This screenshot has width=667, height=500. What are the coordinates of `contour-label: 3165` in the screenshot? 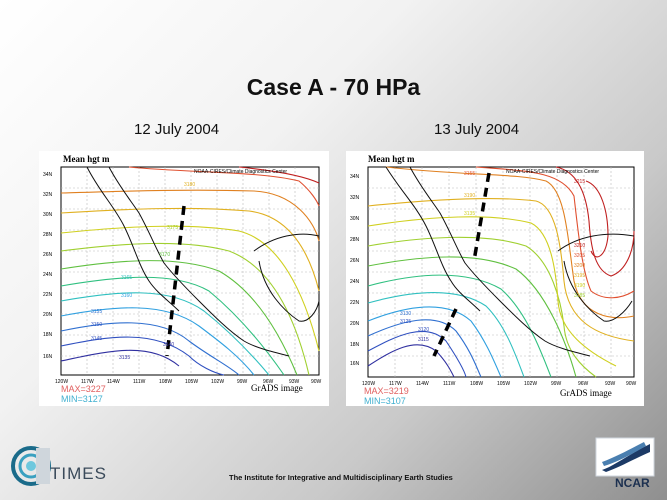 It's located at (126, 278).